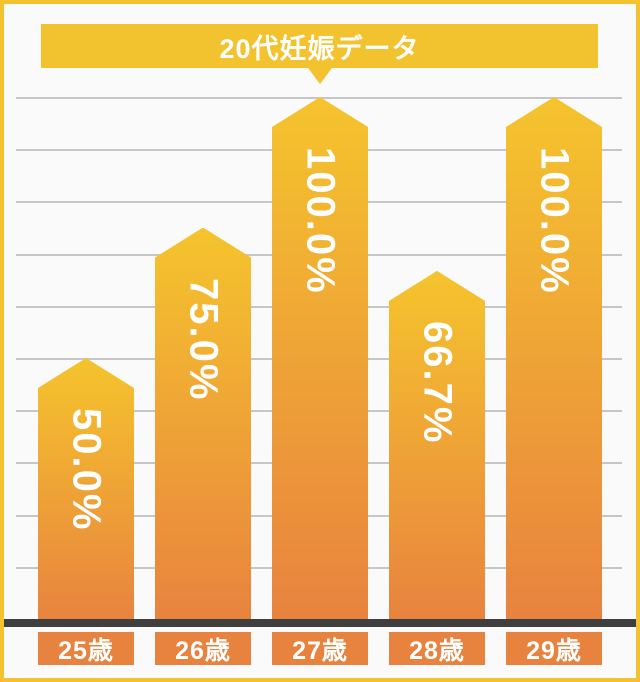 This screenshot has height=682, width=640. What do you see at coordinates (437, 382) in the screenshot?
I see `bar-value-label: 66.7%` at bounding box center [437, 382].